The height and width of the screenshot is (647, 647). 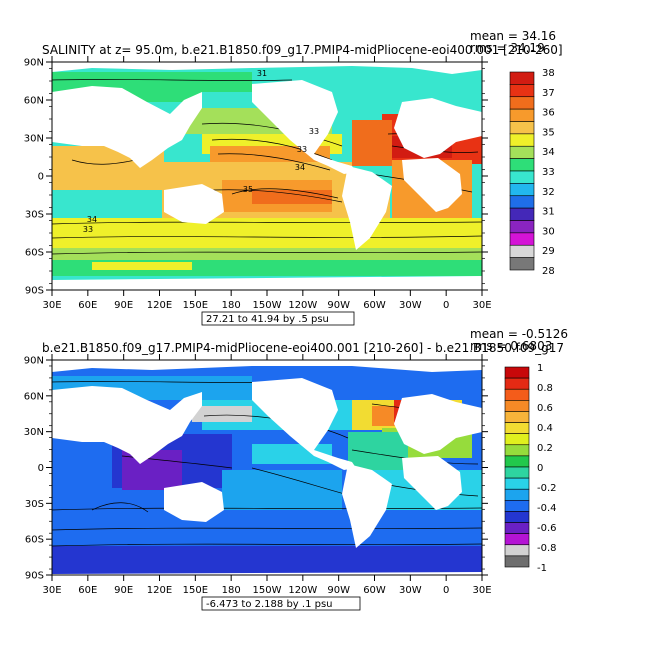 I want to click on contour-label: 35, so click(x=248, y=189).